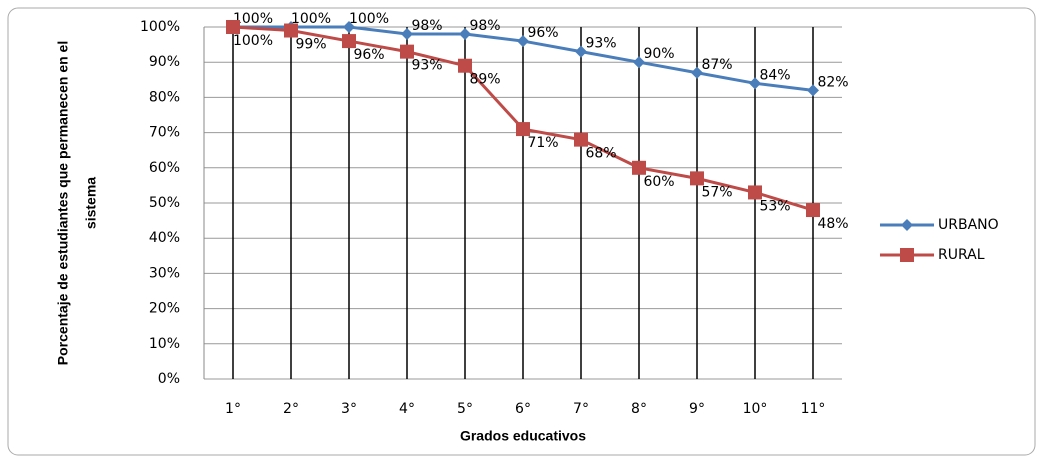 Image resolution: width=1043 pixels, height=462 pixels. What do you see at coordinates (164, 238) in the screenshot?
I see `y-tick-label: 40%` at bounding box center [164, 238].